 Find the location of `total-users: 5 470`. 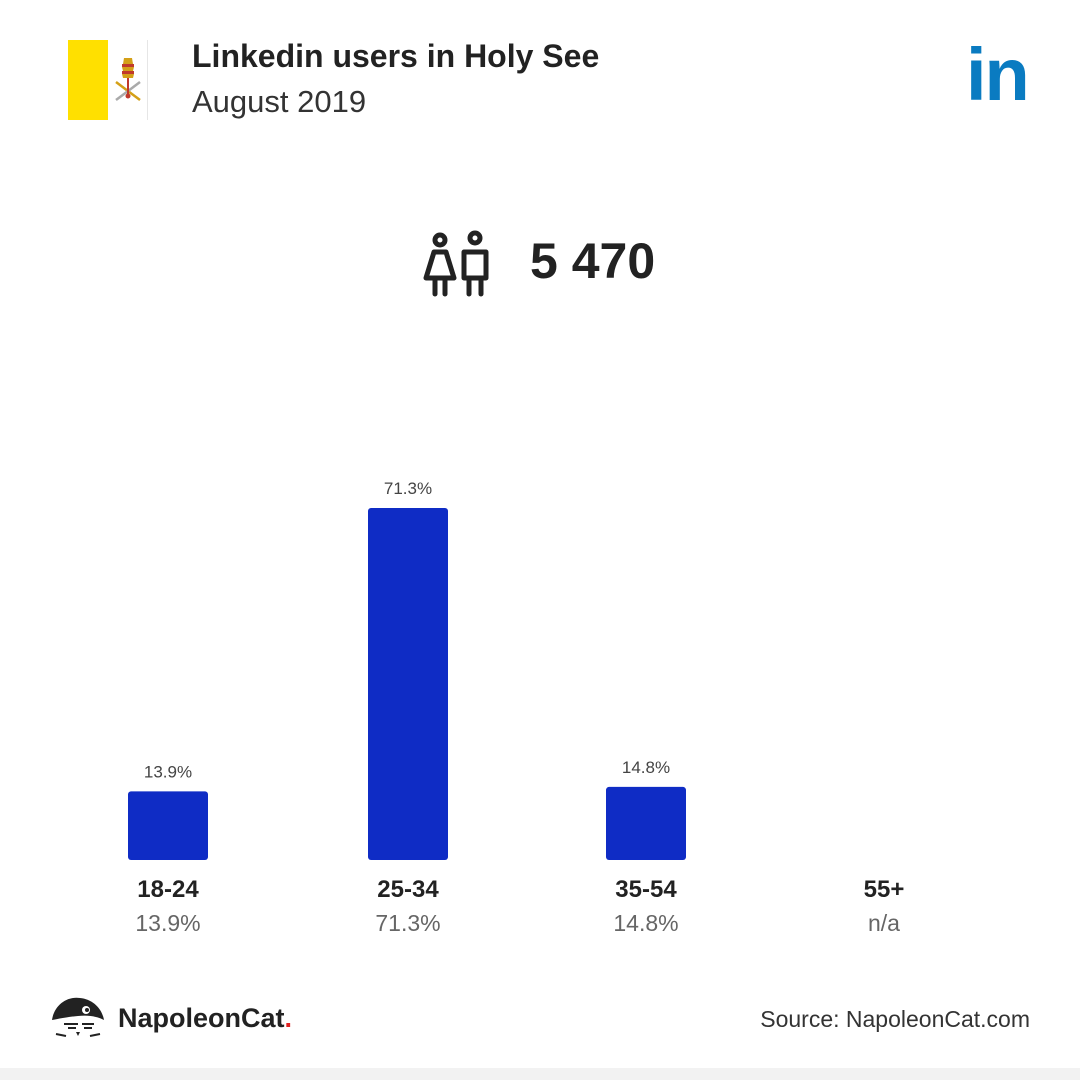

total-users: 5 470 is located at coordinates (593, 261).